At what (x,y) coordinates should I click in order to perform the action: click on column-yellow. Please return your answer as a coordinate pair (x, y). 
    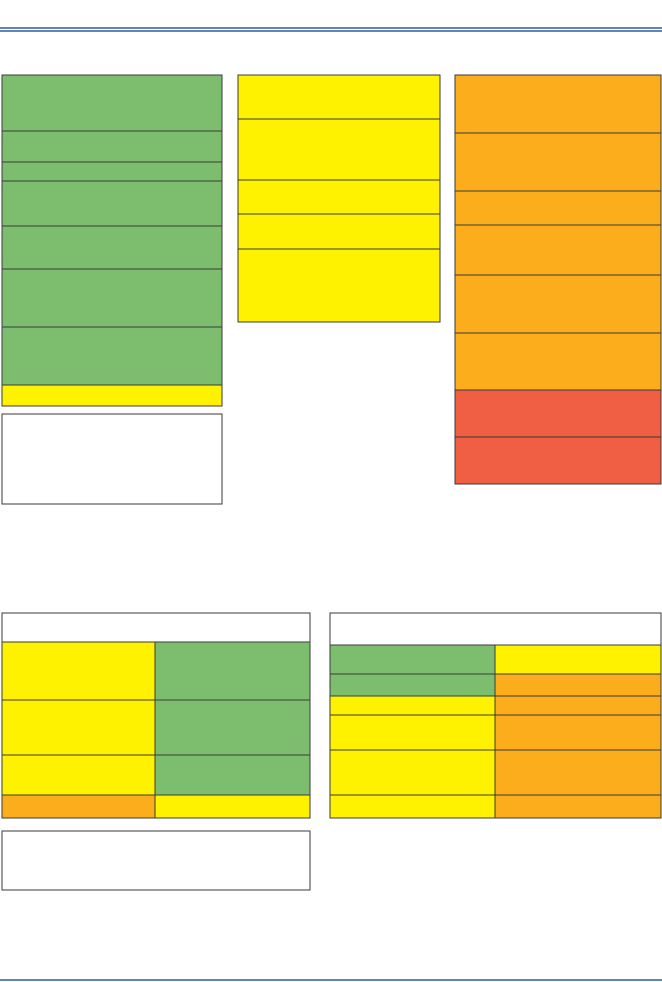
    Looking at the image, I should click on (339, 198).